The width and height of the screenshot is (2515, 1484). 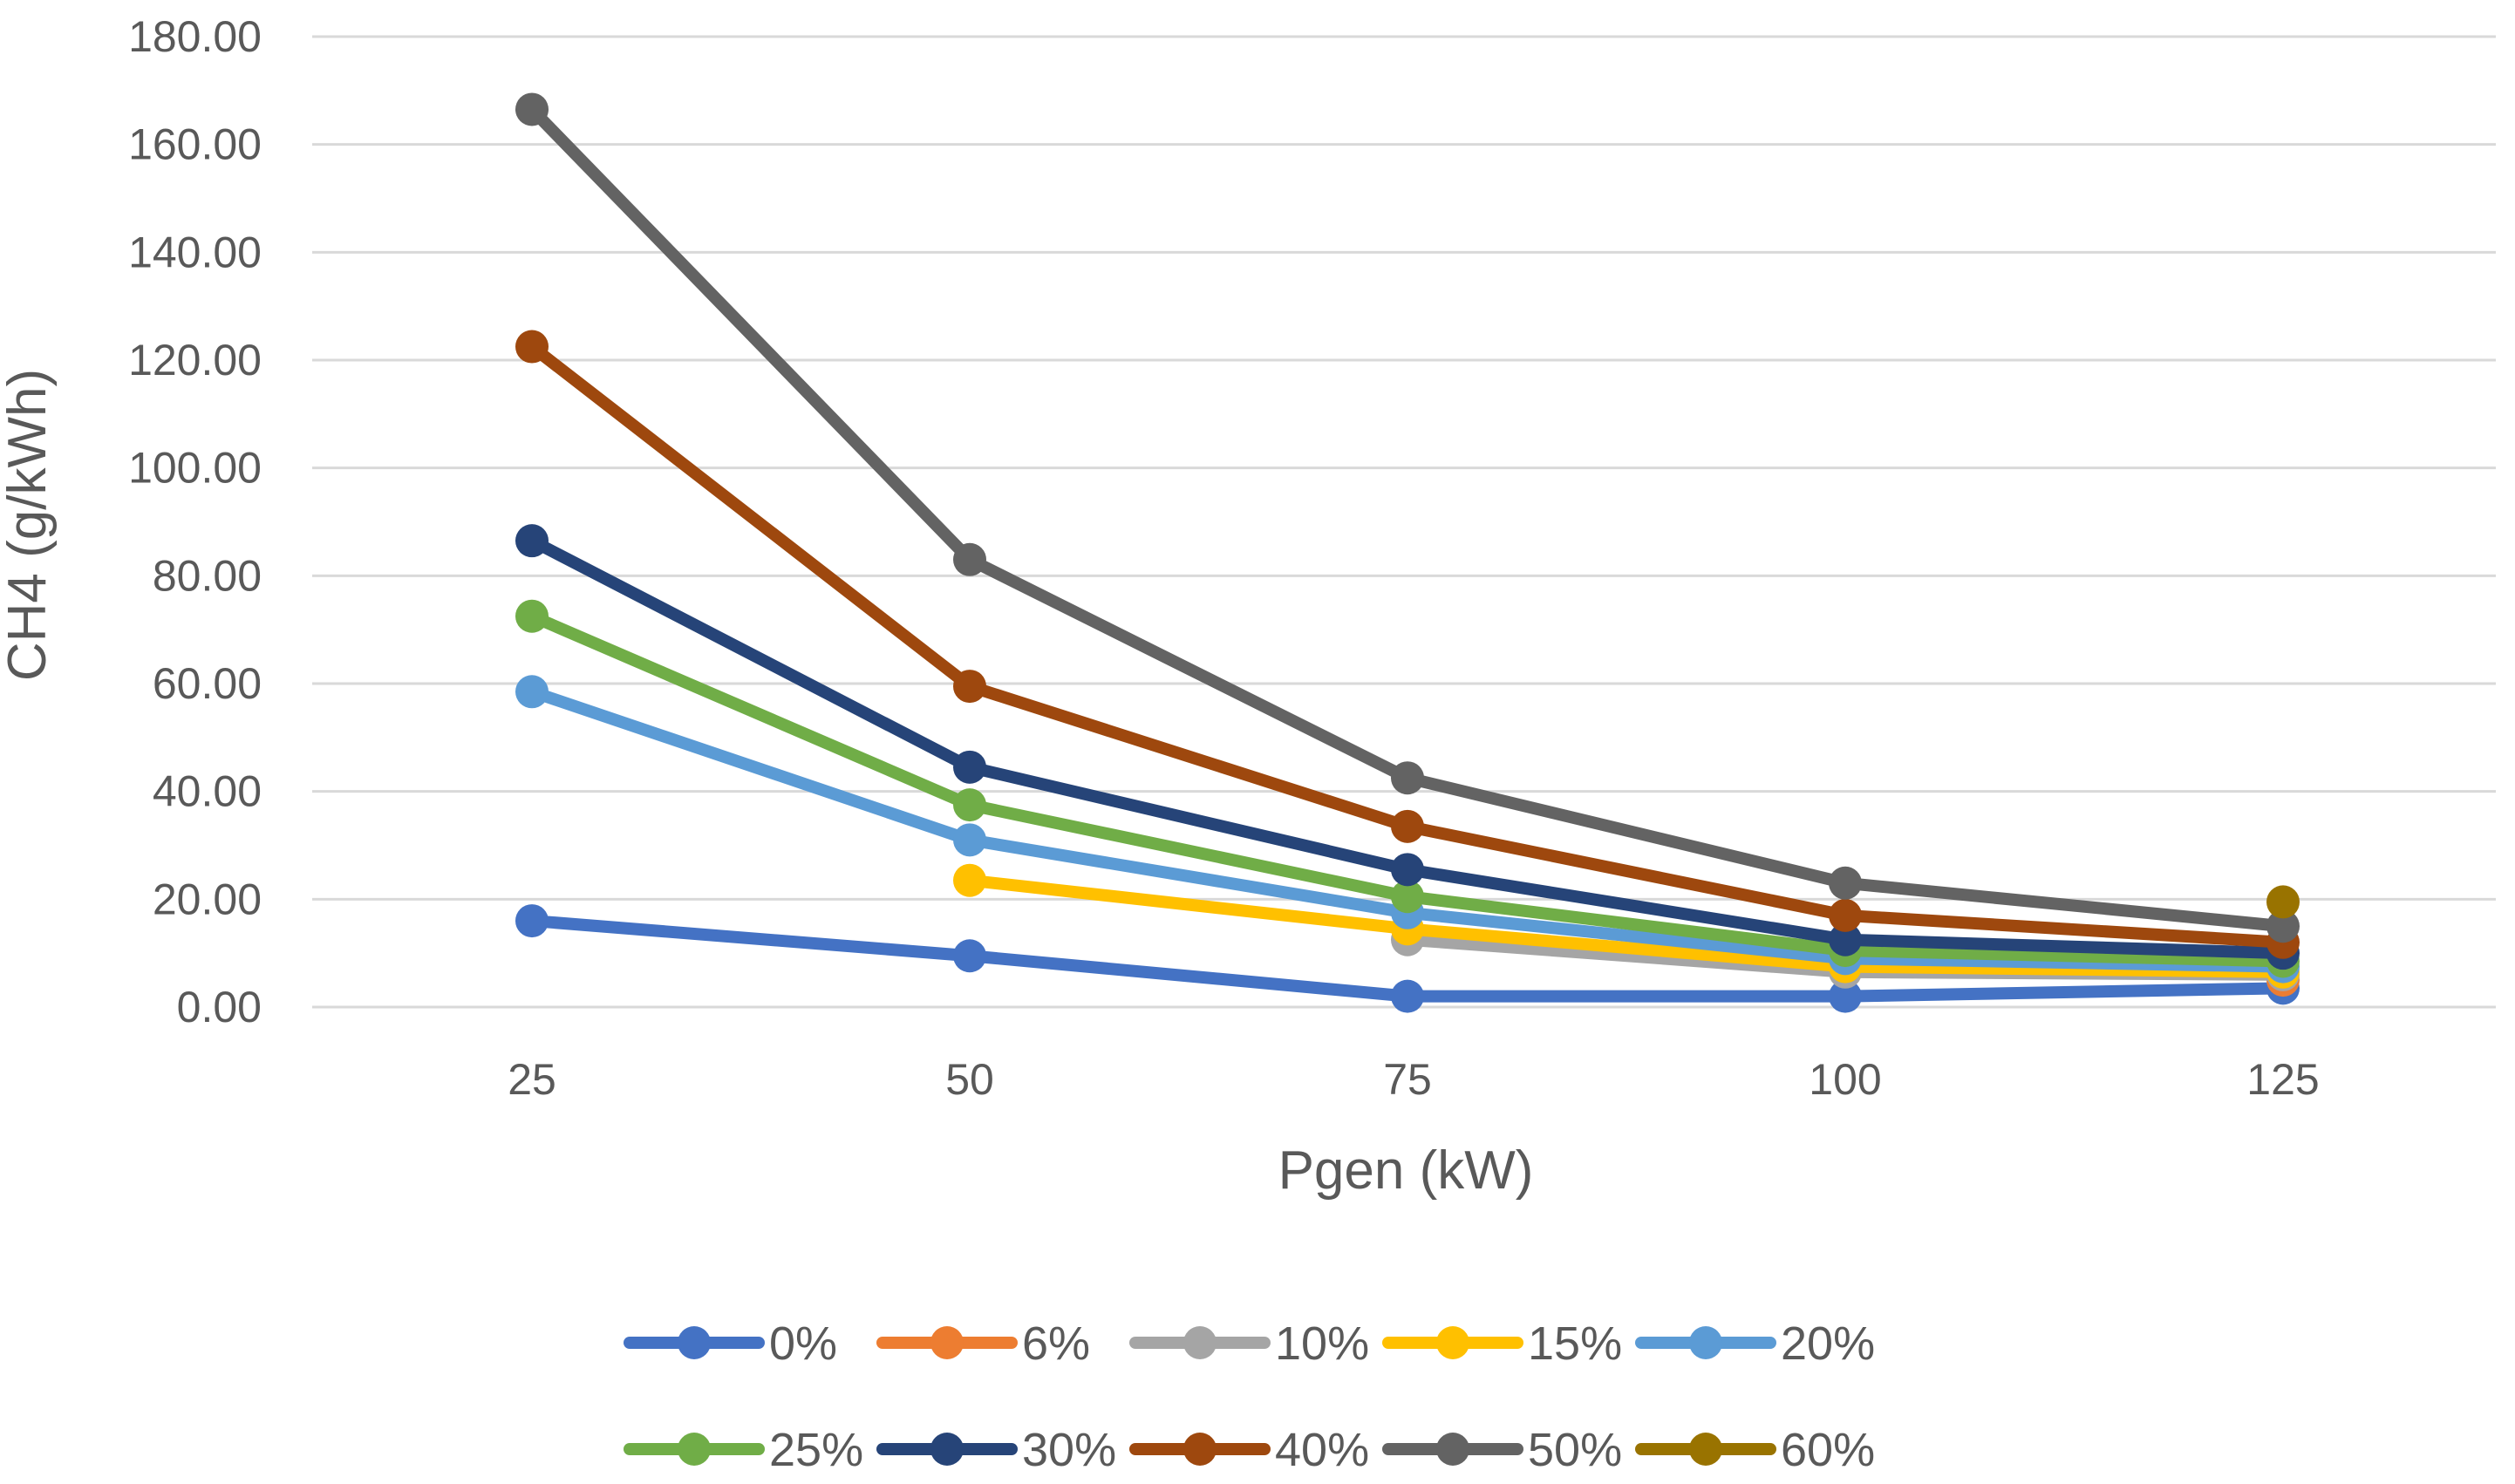 What do you see at coordinates (1502, 1450) in the screenshot?
I see `legend-entry: 50%` at bounding box center [1502, 1450].